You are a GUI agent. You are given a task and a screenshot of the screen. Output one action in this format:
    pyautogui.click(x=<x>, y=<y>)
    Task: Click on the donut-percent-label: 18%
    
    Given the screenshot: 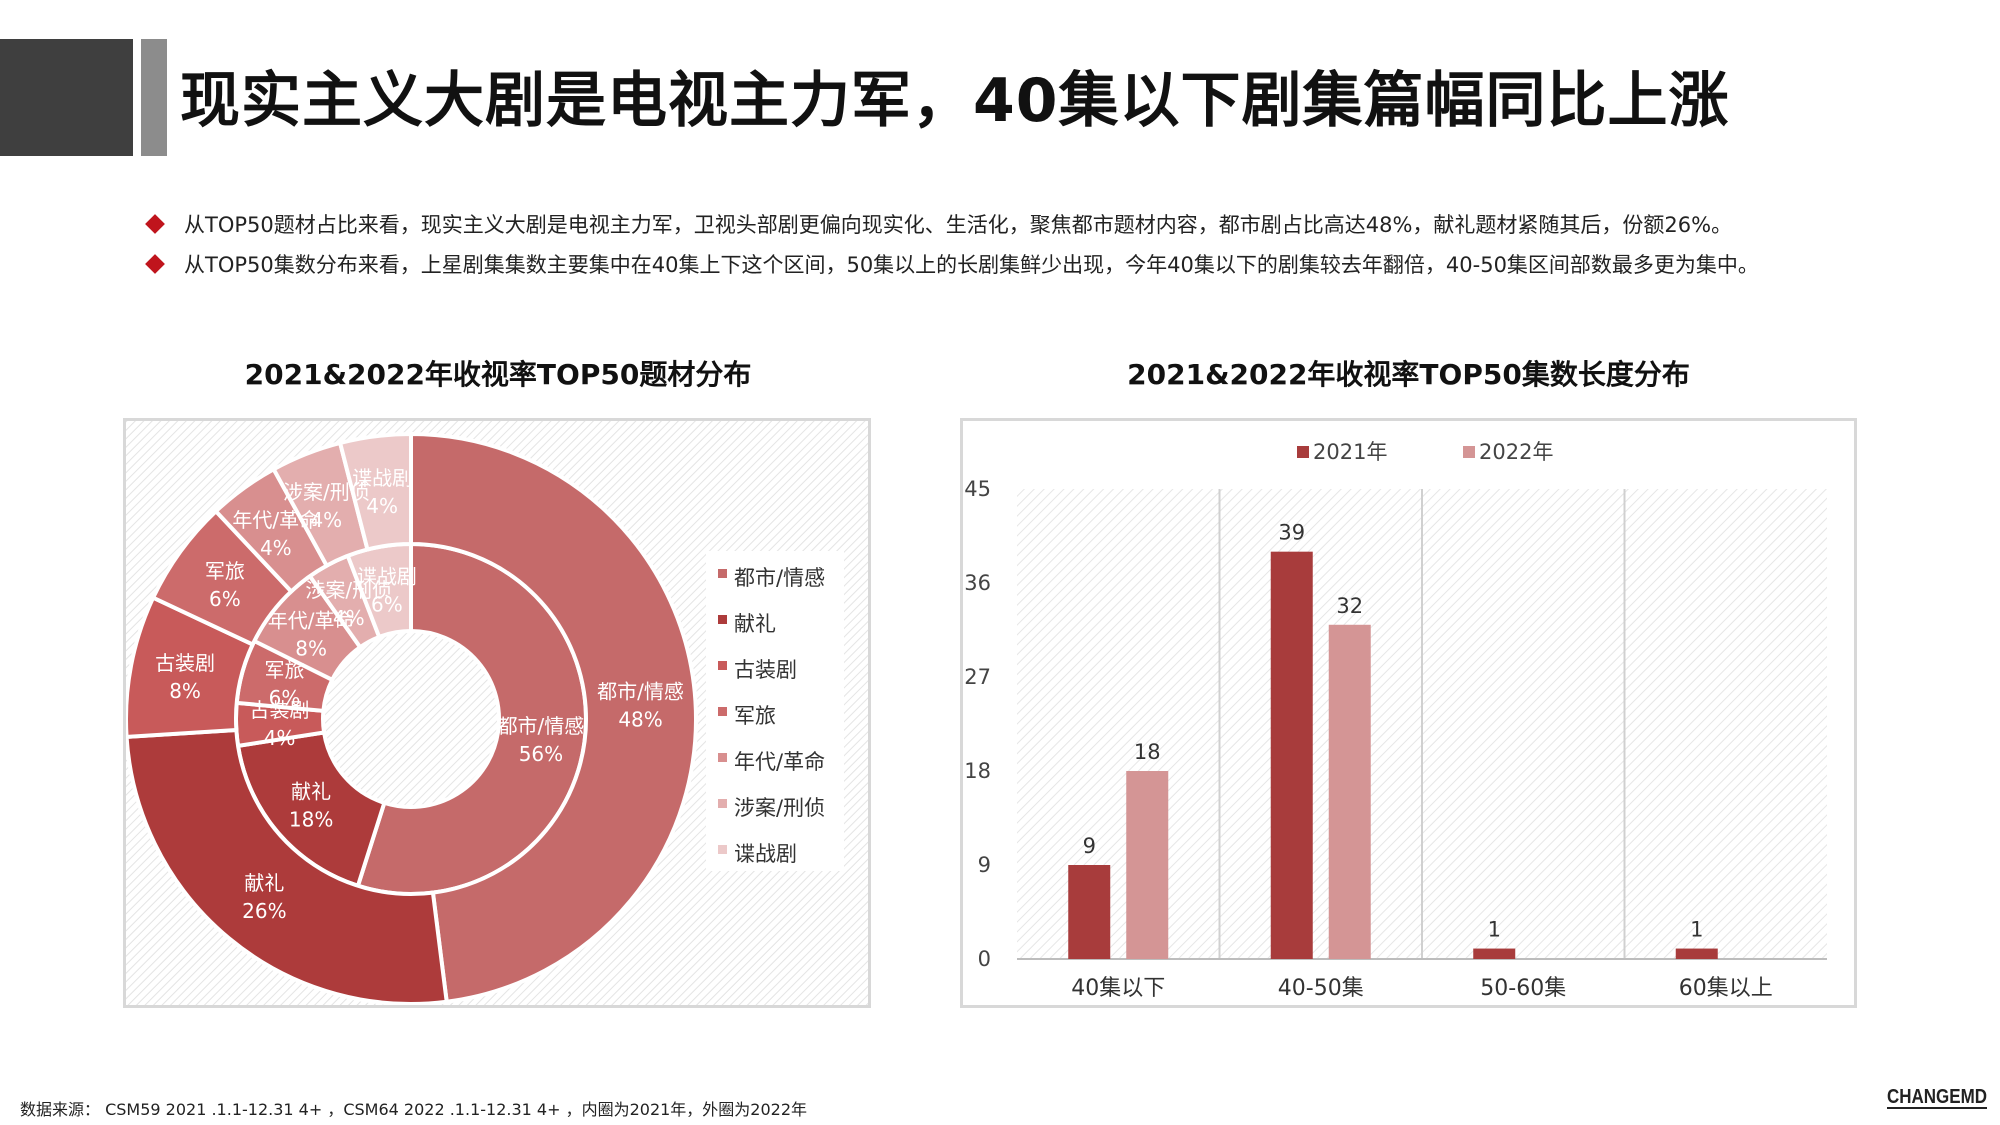 What is the action you would take?
    pyautogui.click(x=311, y=820)
    